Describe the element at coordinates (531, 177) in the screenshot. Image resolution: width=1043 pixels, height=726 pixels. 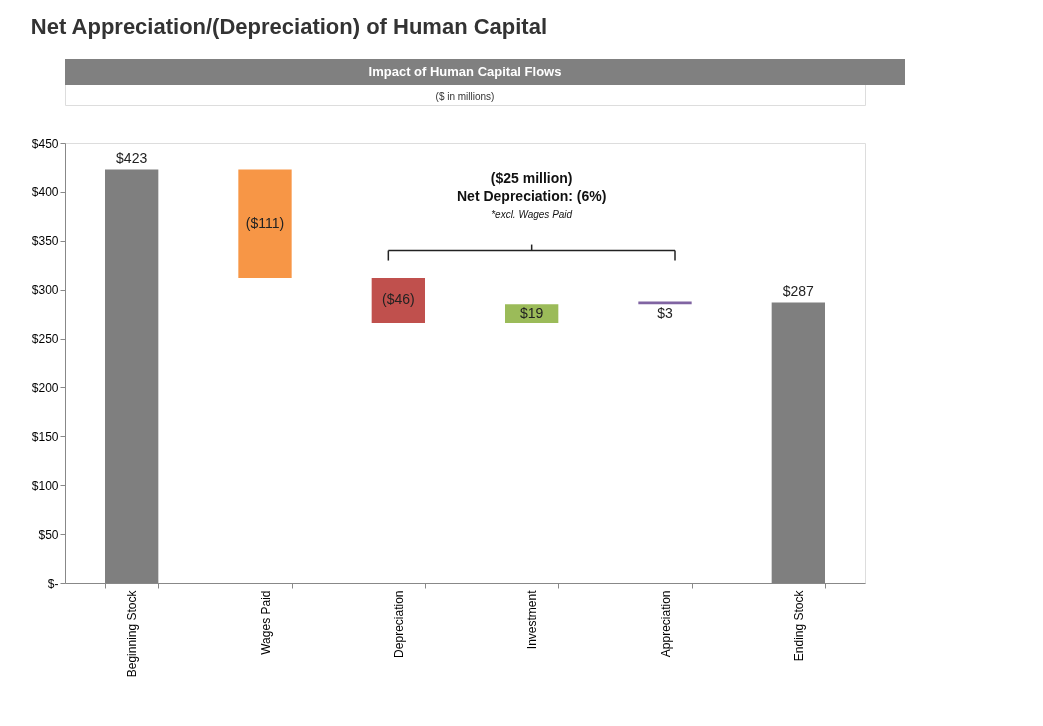
I see `annotation: ($25 million)` at that location.